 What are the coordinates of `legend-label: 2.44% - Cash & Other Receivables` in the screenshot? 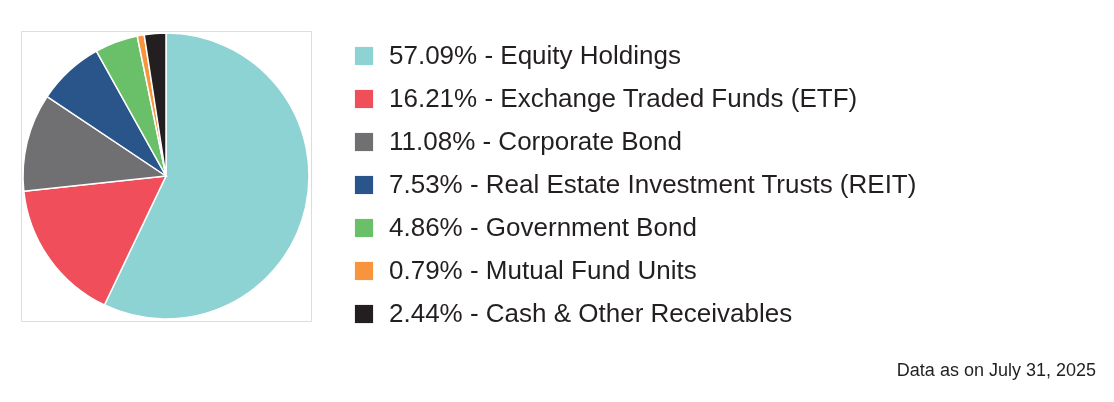 It's located at (591, 313).